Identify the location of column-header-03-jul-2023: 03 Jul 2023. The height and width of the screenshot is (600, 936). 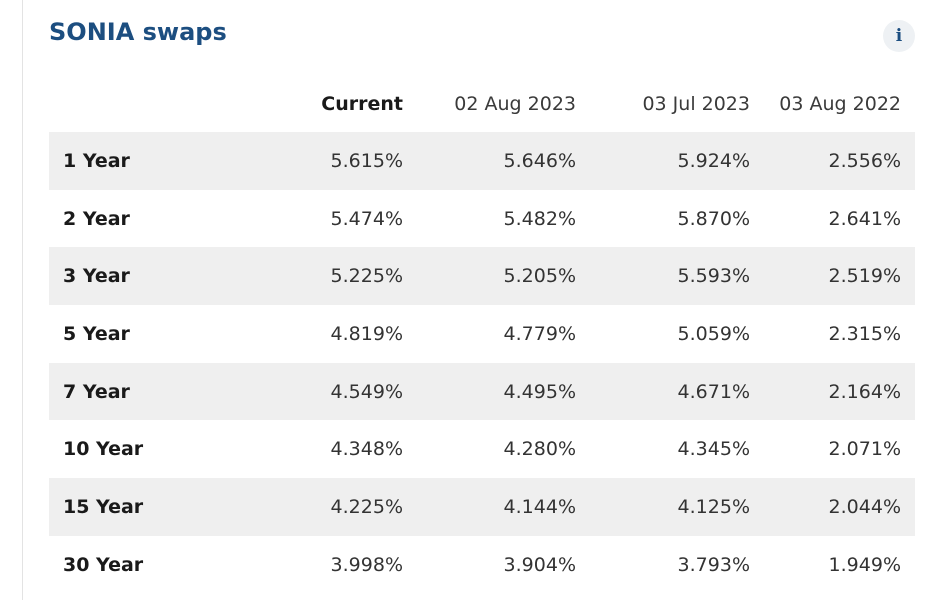
(696, 104).